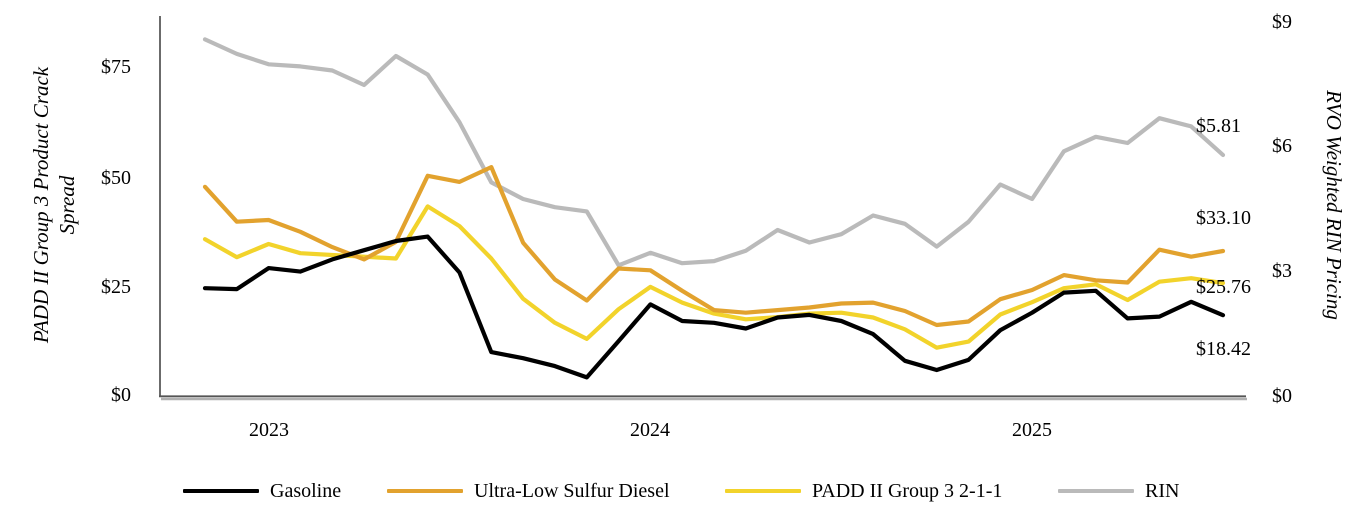 The width and height of the screenshot is (1364, 532). What do you see at coordinates (1334, 205) in the screenshot?
I see `right-axis-title: RVO Weighted RIN Pricing` at bounding box center [1334, 205].